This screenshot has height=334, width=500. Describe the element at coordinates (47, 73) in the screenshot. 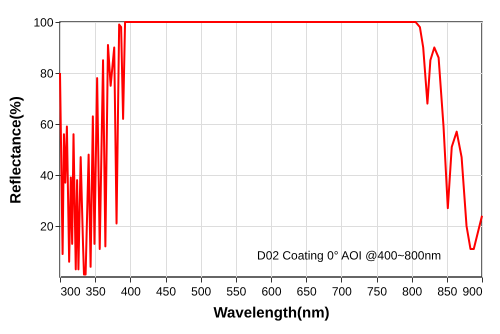

I see `y-tick-label: 80` at that location.